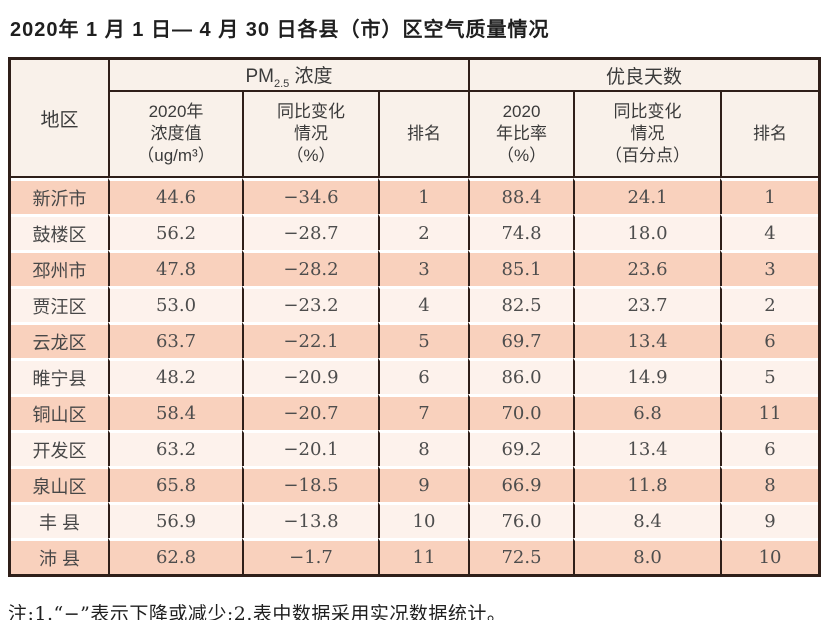  I want to click on page-title: 2020年 1 月 1 日— 4 月 30 日各县（市）区空气质量情况, so click(280, 30).